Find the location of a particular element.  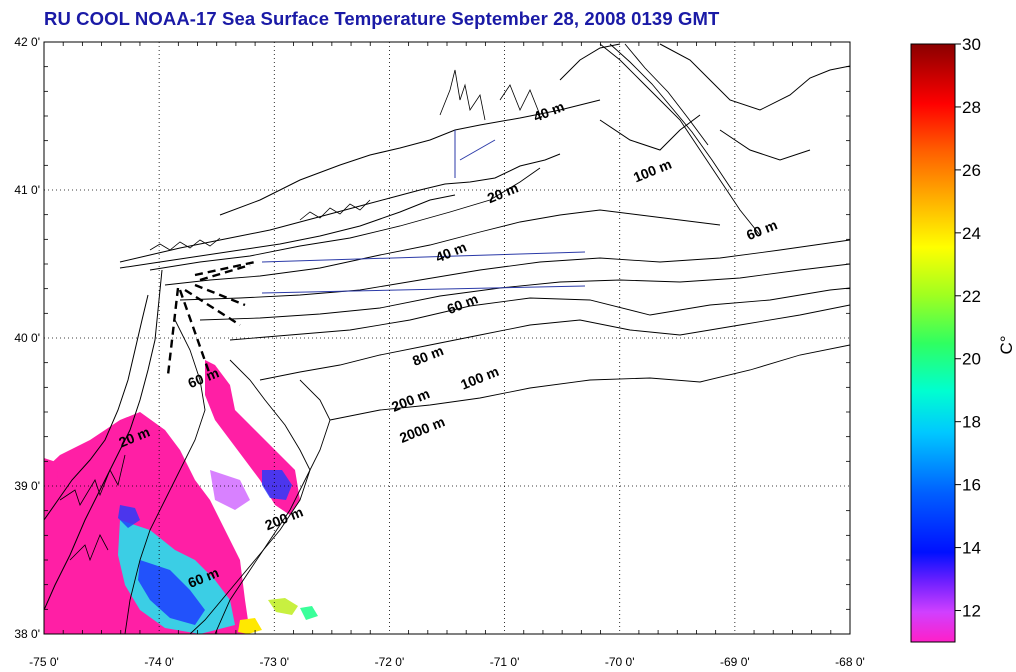

lon-tick-label: -69 0' is located at coordinates (735, 662).